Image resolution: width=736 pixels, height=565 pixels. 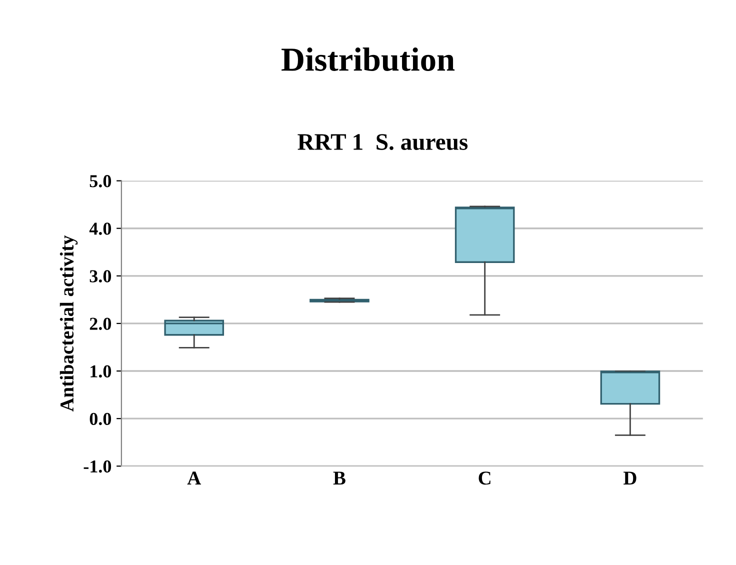 What do you see at coordinates (630, 478) in the screenshot?
I see `x-tick-label: D` at bounding box center [630, 478].